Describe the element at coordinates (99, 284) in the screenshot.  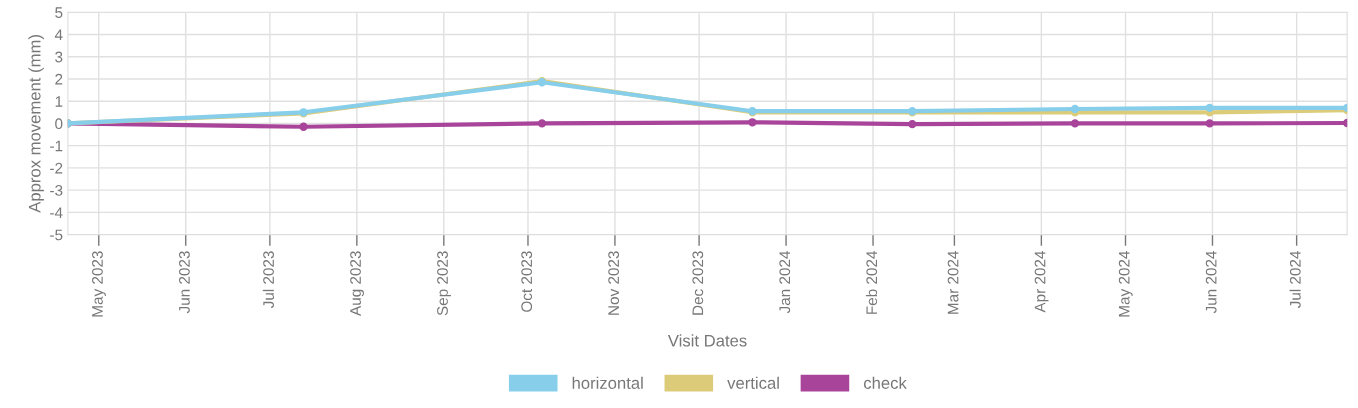
I see `x-tick-label: May 2023` at that location.